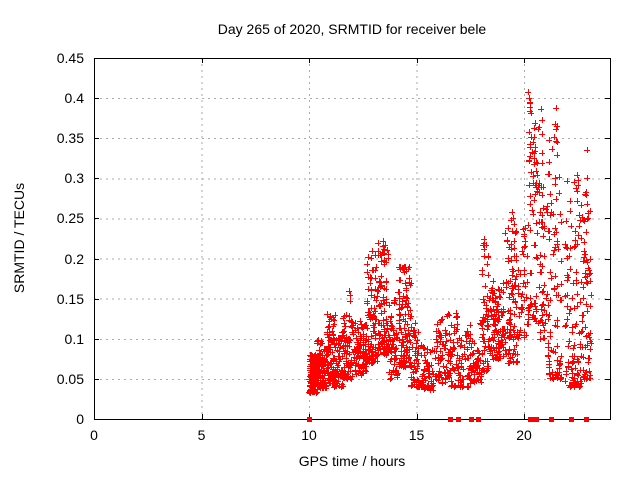  Describe the element at coordinates (524, 435) in the screenshot. I see `x-tick-label: 20` at that location.